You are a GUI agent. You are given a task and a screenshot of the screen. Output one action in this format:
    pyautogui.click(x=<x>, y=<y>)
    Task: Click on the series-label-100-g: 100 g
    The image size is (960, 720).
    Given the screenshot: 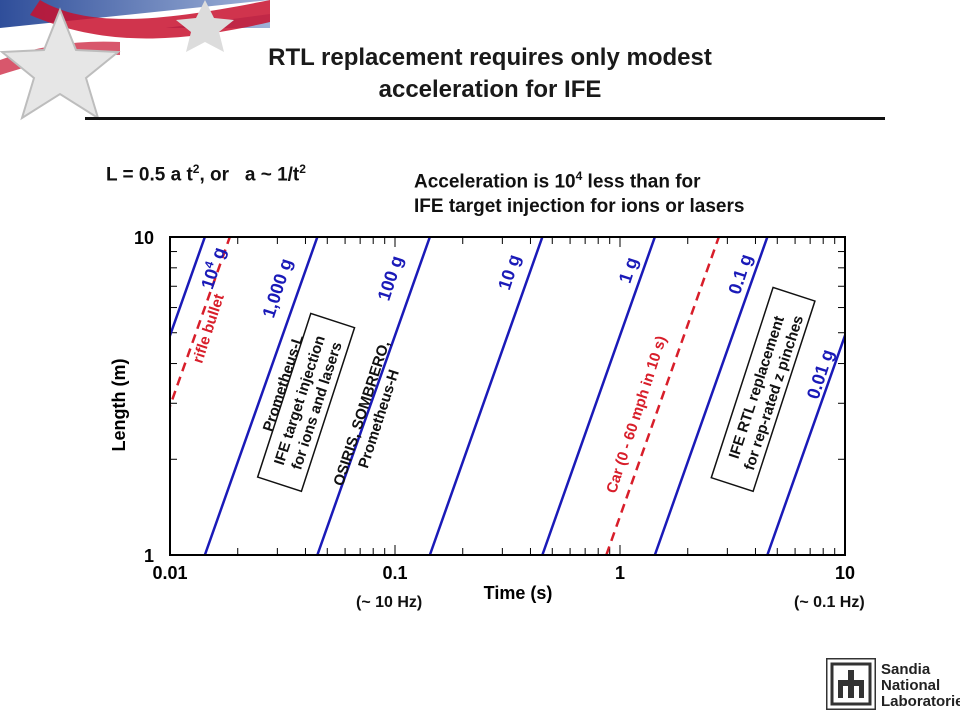 What is the action you would take?
    pyautogui.click(x=390, y=278)
    